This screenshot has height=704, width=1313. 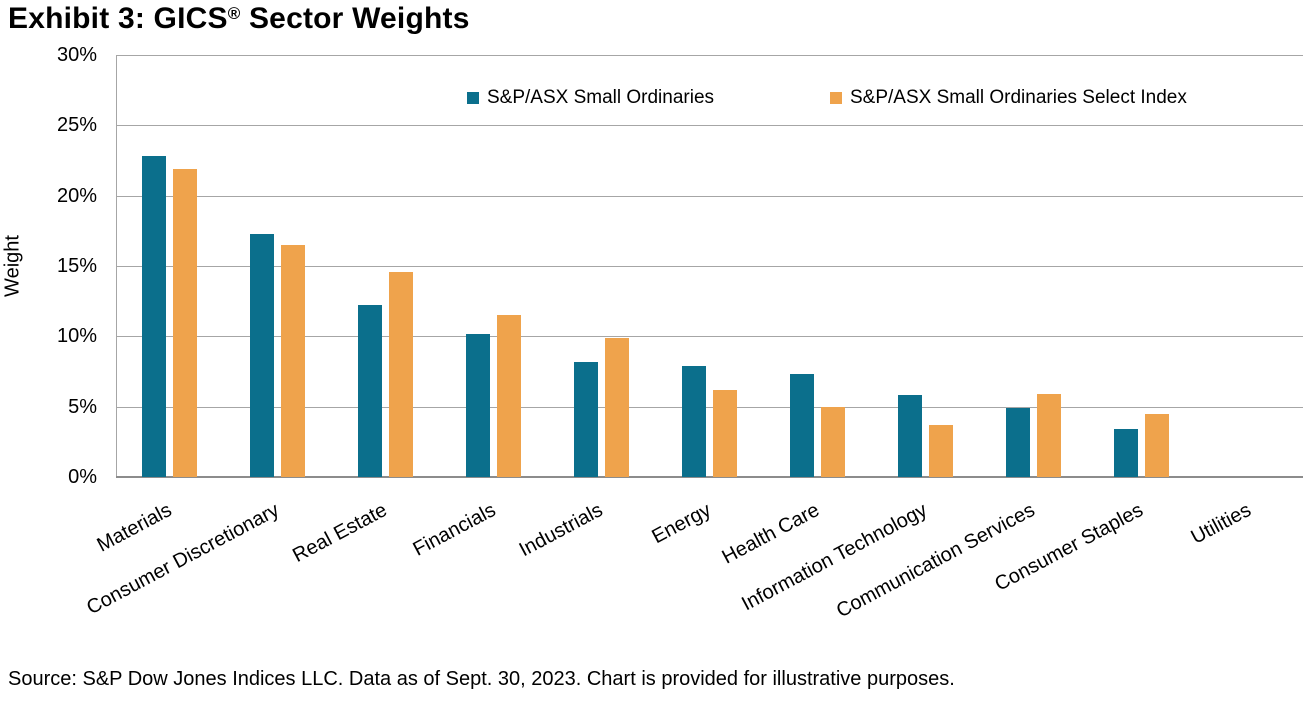 What do you see at coordinates (1221, 524) in the screenshot?
I see `x-category-label-utilities: Utilities` at bounding box center [1221, 524].